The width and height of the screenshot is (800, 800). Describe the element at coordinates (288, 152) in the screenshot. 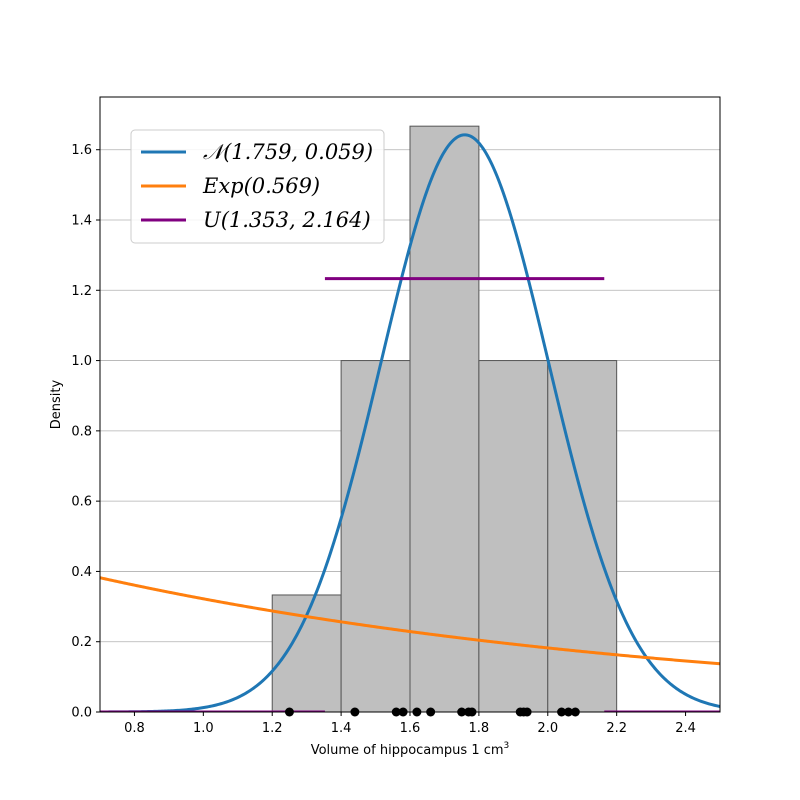

I see `legend-entry-label: 𝒩(1.759, 0.059)` at that location.